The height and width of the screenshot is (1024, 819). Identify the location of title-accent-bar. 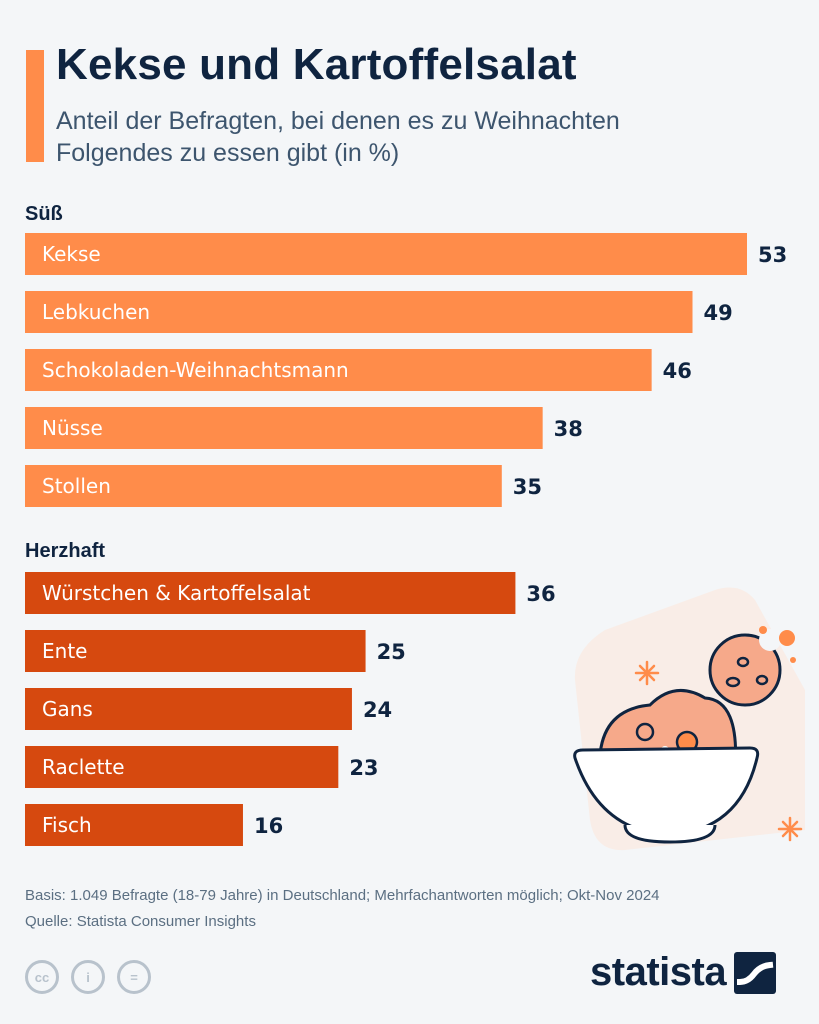
(35, 106).